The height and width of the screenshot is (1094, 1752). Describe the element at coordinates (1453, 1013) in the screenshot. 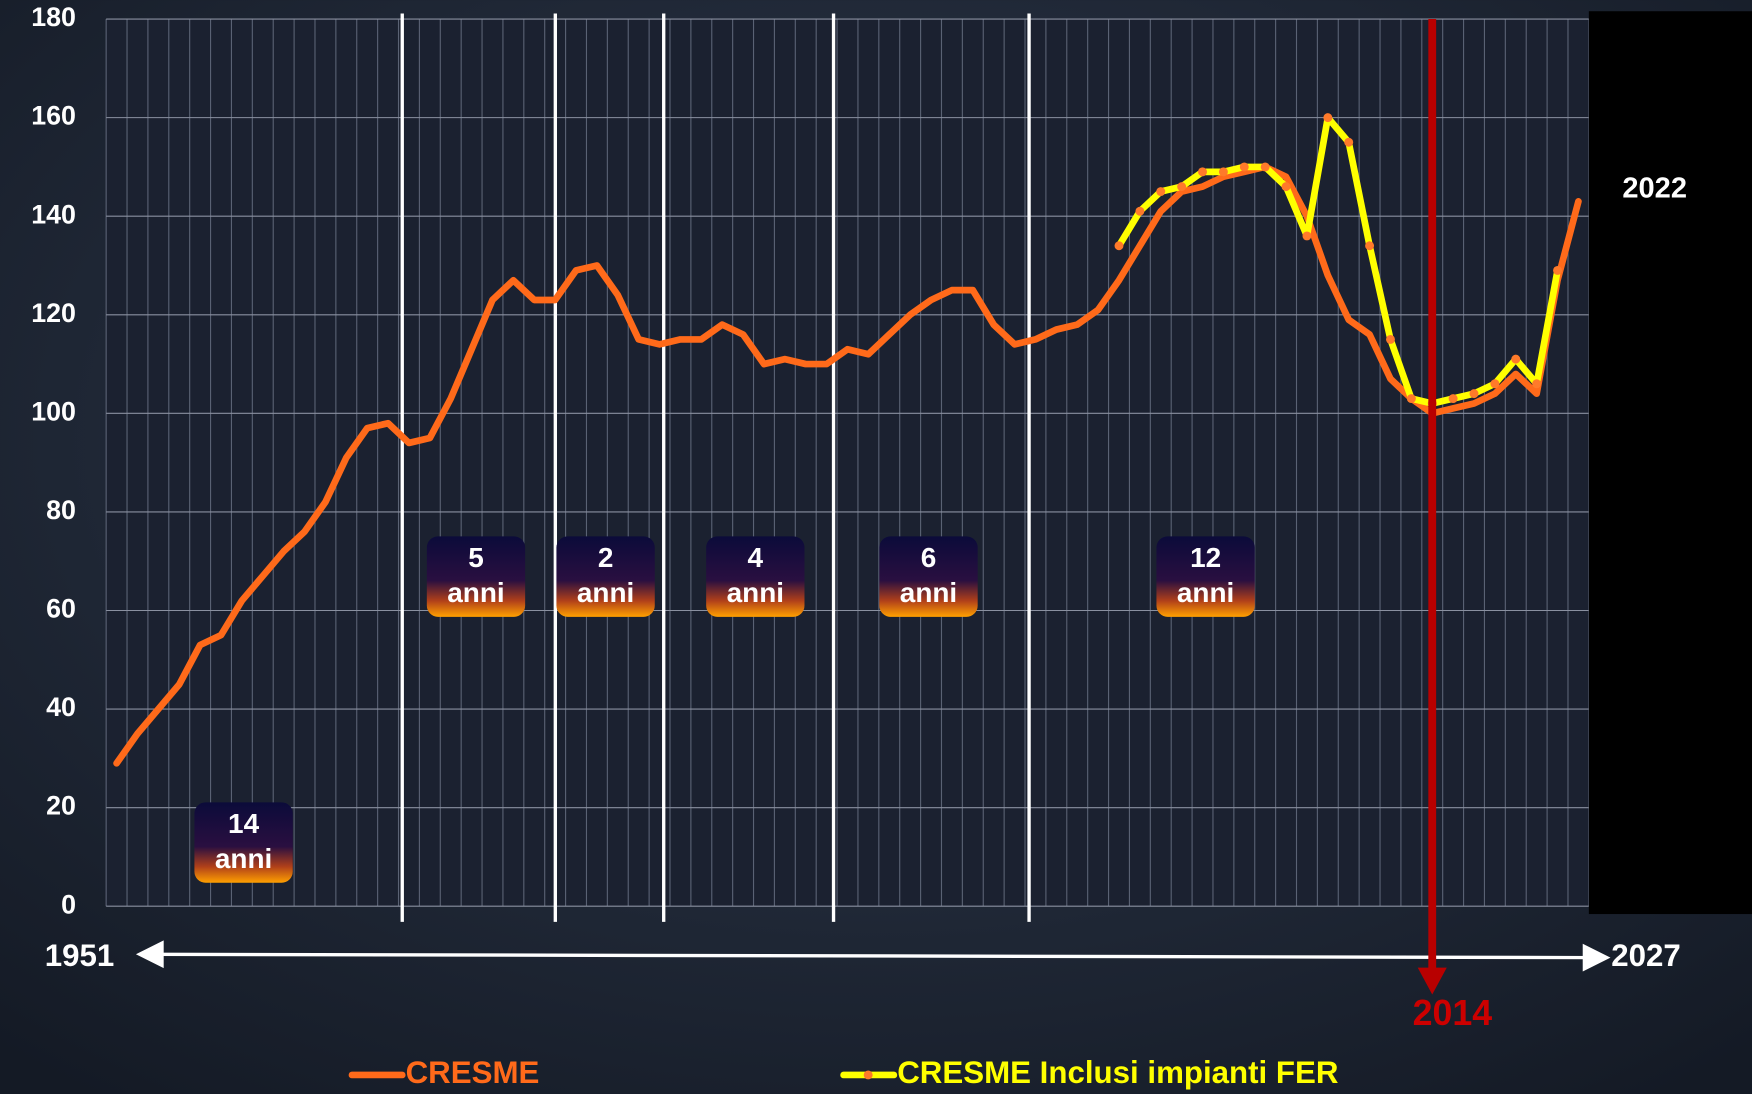

I see `marker-label: 2014` at that location.